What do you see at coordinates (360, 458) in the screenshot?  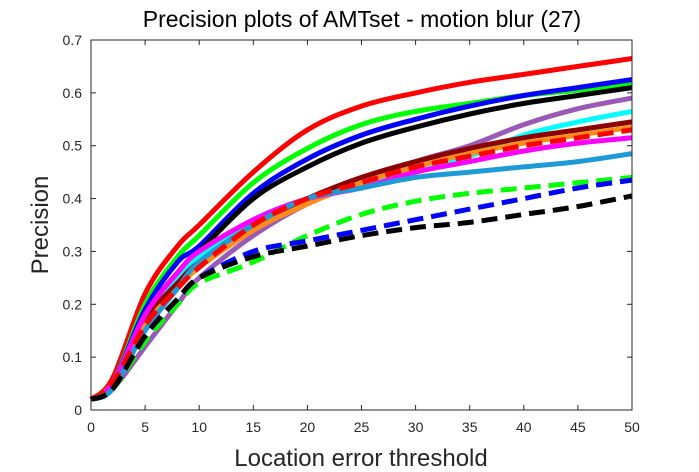 I see `x-axis-label: Location error threshold` at bounding box center [360, 458].